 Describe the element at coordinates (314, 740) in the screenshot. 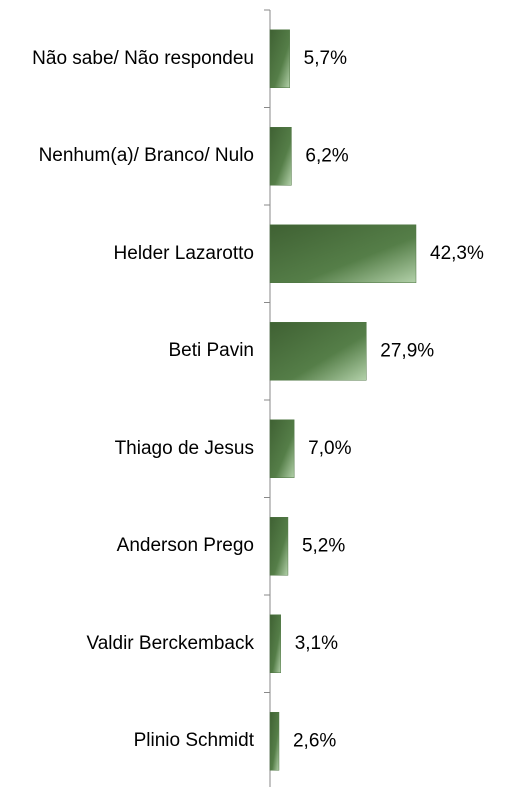

I see `value-label: 2,6%` at that location.